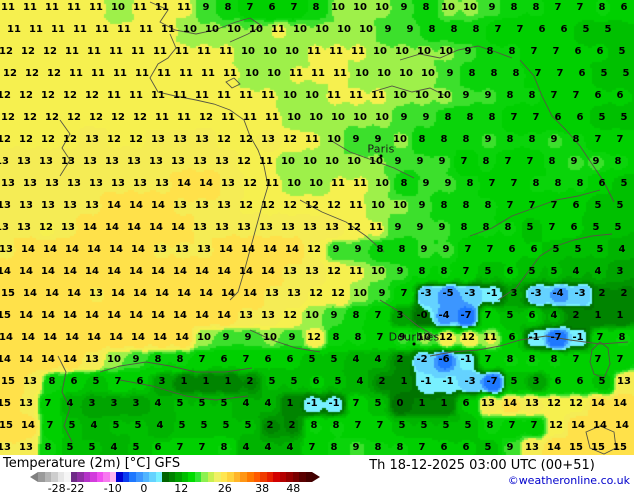 The image size is (634, 495). I want to click on colorbar-tick--28: -28, so click(56, 488).